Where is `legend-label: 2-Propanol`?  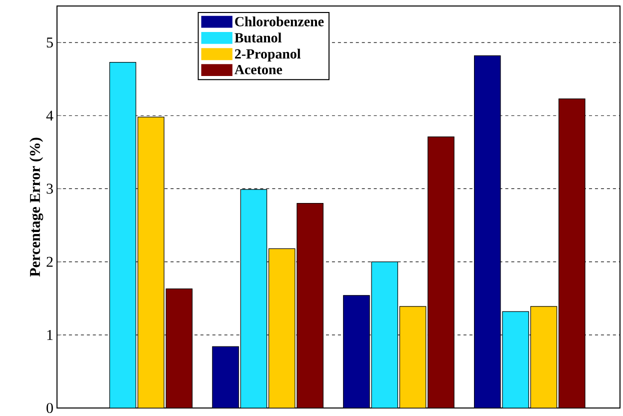 legend-label: 2-Propanol is located at coordinates (267, 55).